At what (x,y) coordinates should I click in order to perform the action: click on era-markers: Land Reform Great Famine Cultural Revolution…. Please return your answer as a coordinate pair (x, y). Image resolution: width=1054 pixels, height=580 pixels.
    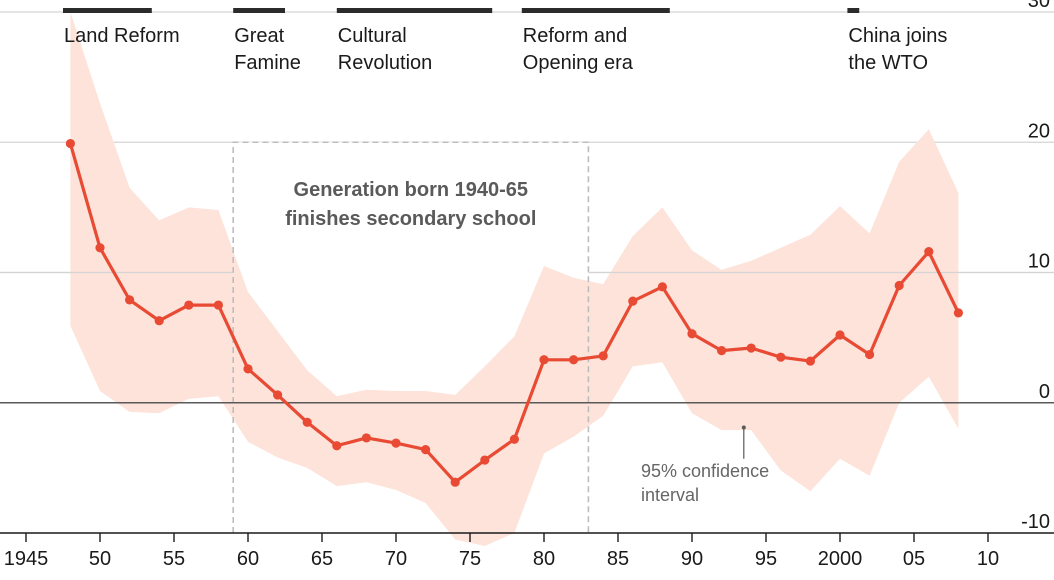
    Looking at the image, I should click on (505, 41).